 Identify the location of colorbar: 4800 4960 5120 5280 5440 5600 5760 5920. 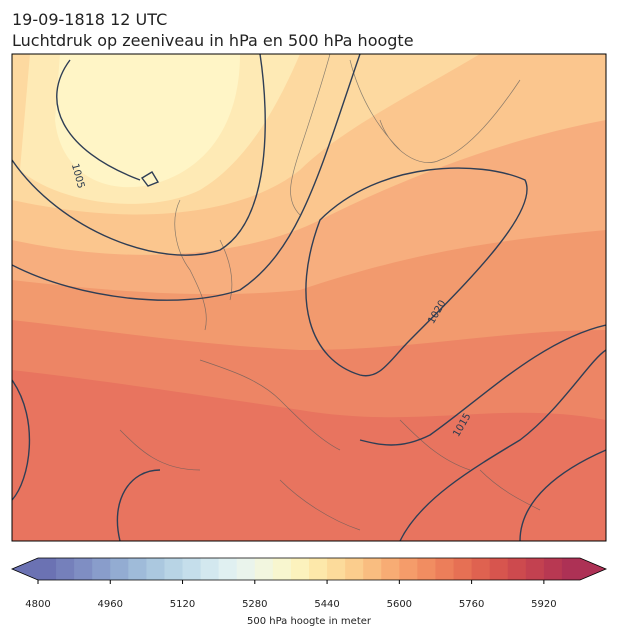
(309, 583).